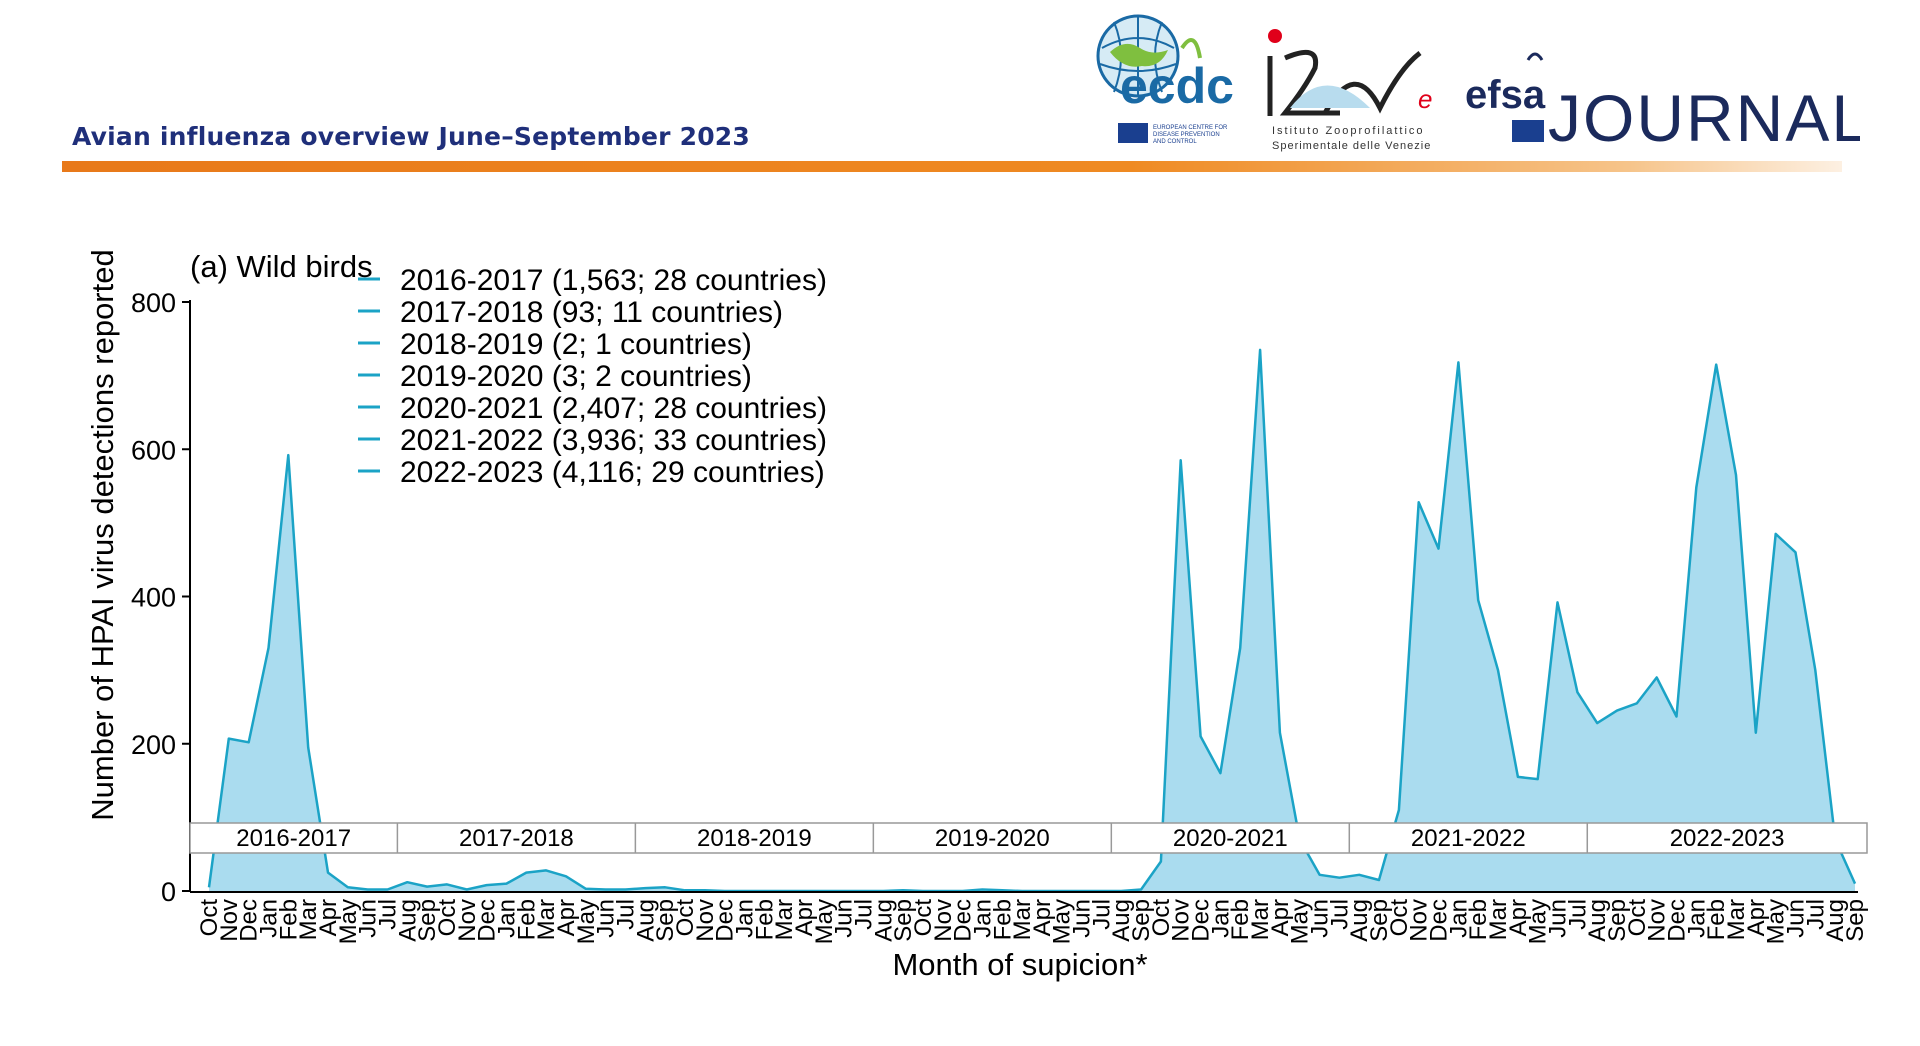 The image size is (1920, 1046). Describe the element at coordinates (591, 312) in the screenshot. I see `legend-entry: 2017-2018 (93; 11 countries)` at that location.